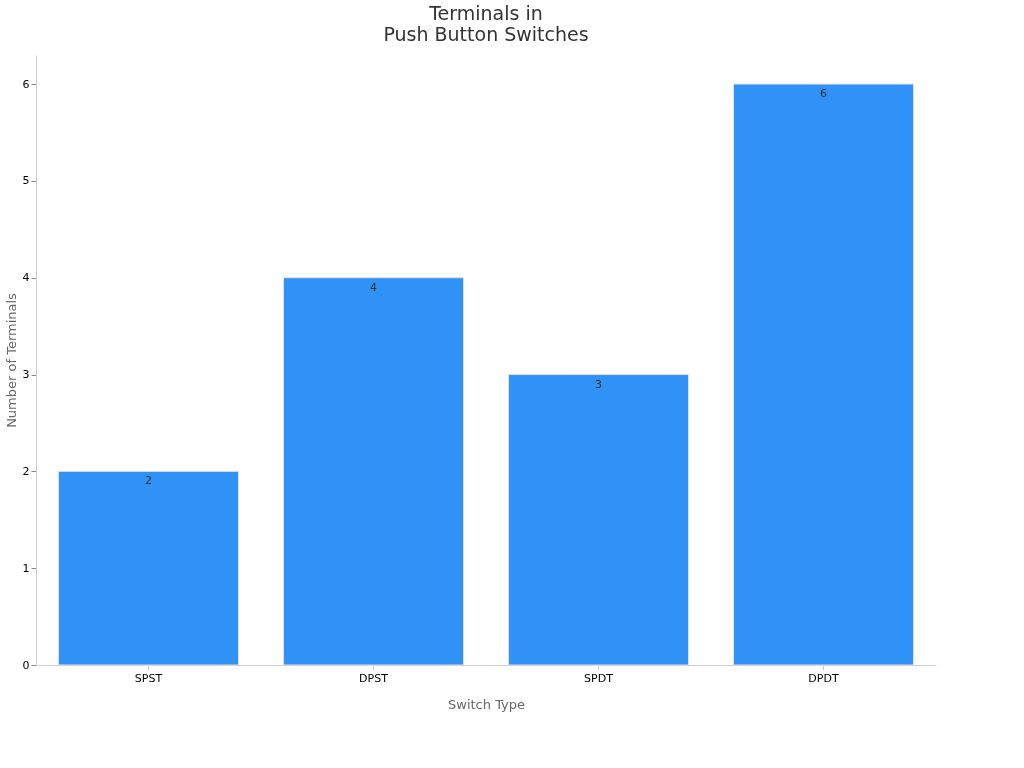  I want to click on y-tick-label: 3, so click(26, 375).